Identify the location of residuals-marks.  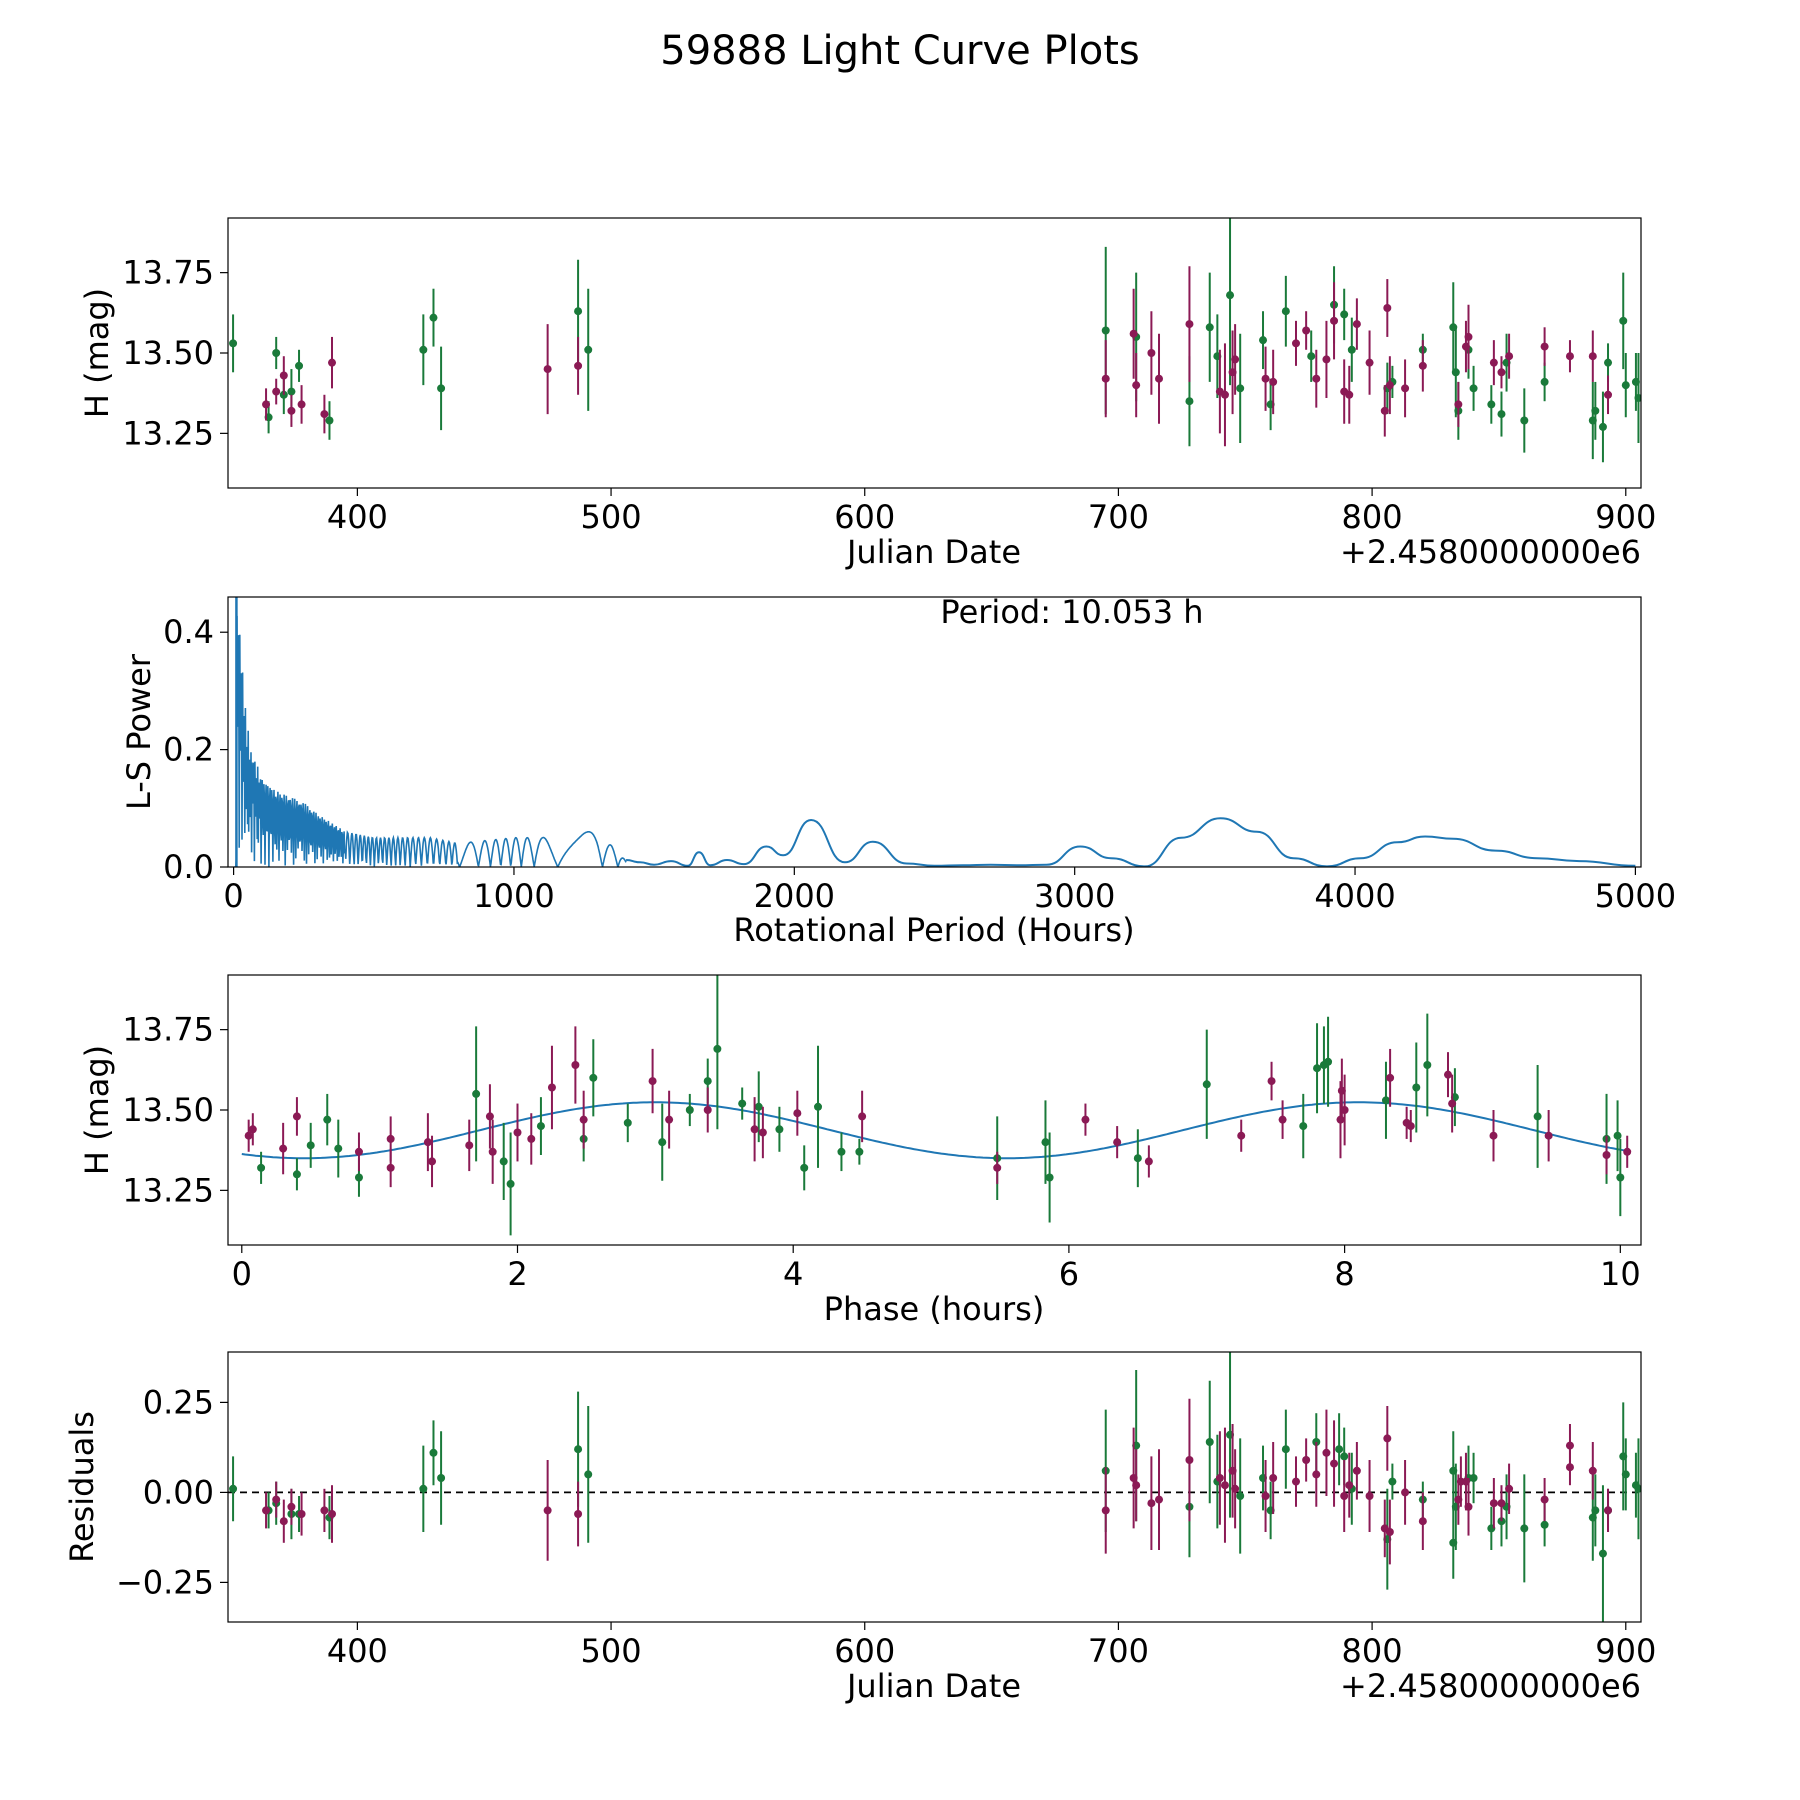
(934, 1487).